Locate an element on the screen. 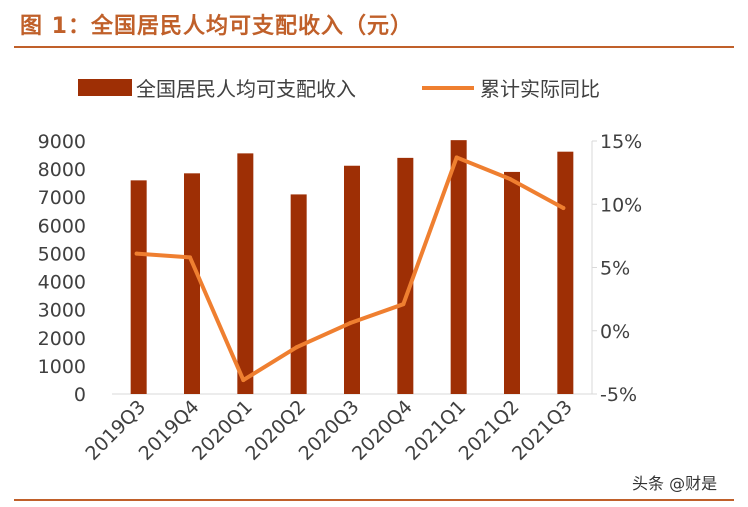  left-tick-label: 1000 is located at coordinates (62, 367).